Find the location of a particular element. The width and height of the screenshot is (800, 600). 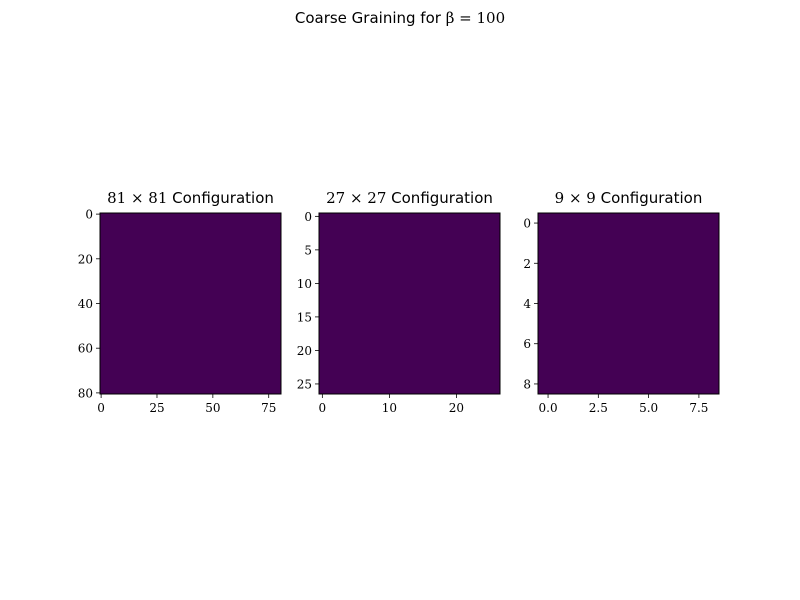

y-tick-label: 8 is located at coordinates (527, 384).